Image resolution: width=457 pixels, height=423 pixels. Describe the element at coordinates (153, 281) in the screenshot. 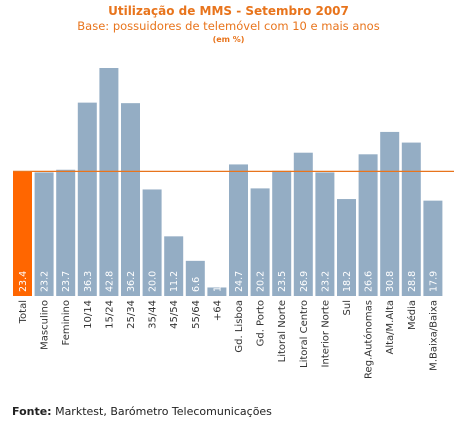

I see `value-label: 20.0` at that location.